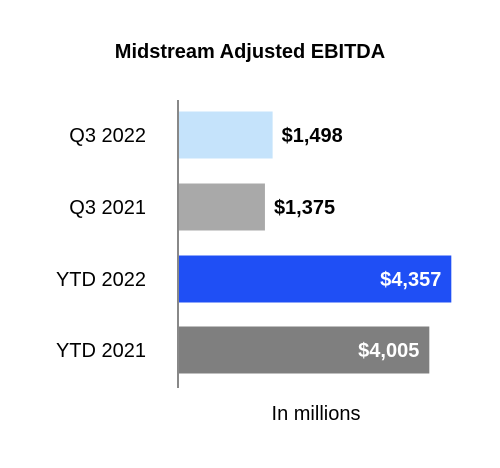  What do you see at coordinates (250, 52) in the screenshot?
I see `chart-title: Midstream Adjusted EBITDA` at bounding box center [250, 52].